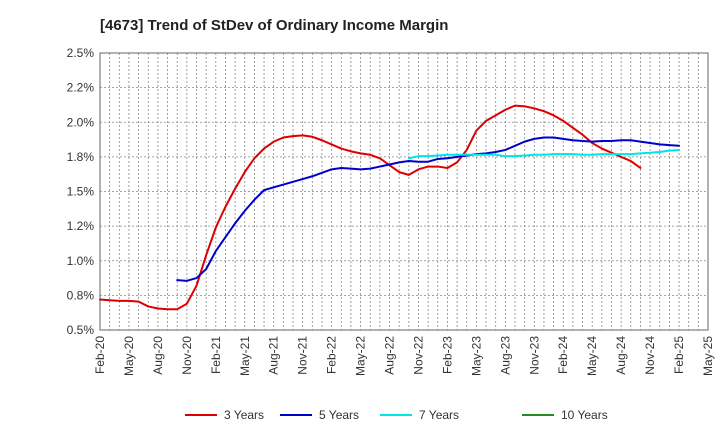 The image size is (720, 445). What do you see at coordinates (245, 356) in the screenshot?
I see `x-tick-label: May-21` at bounding box center [245, 356].